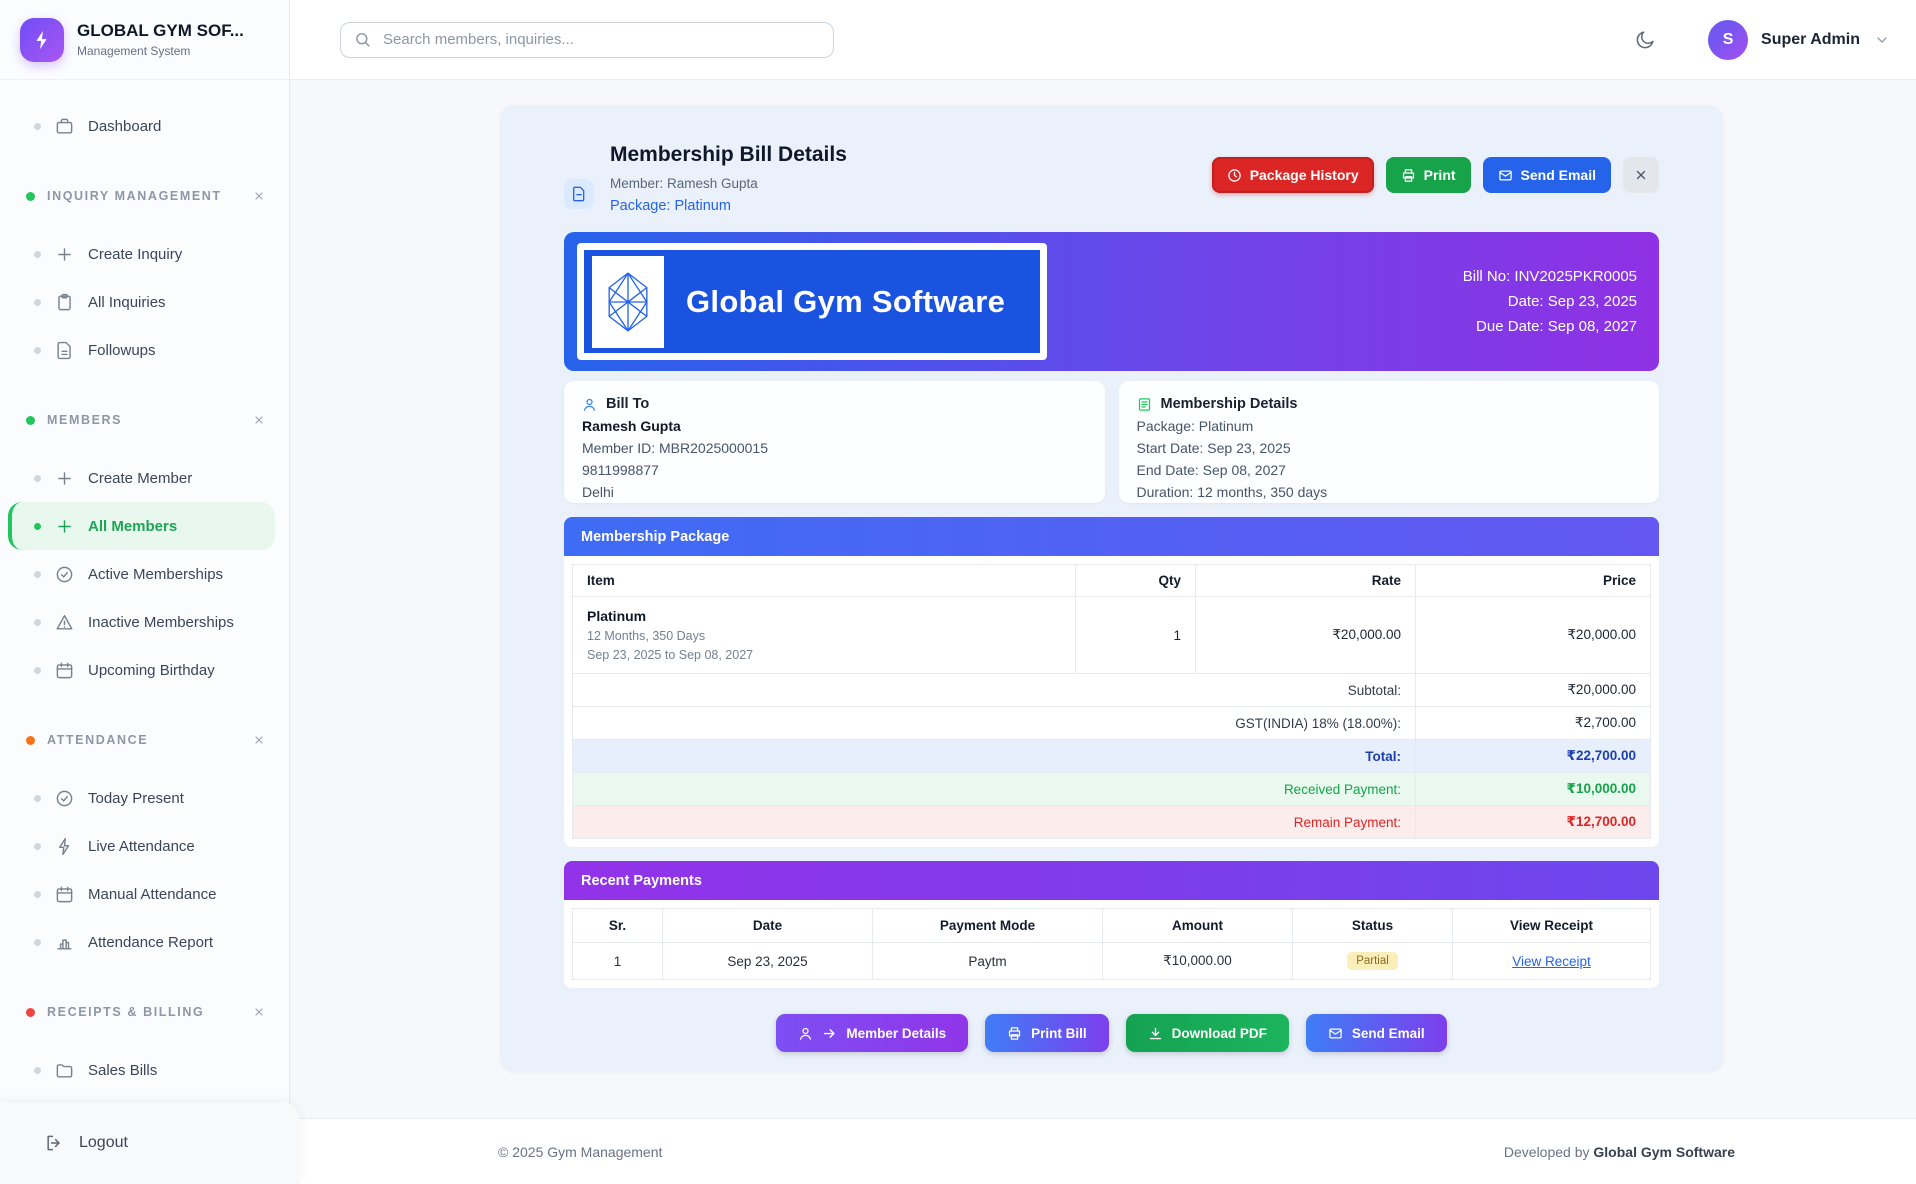 This screenshot has width=1916, height=1184. I want to click on red-dot-icon, so click(30, 1012).